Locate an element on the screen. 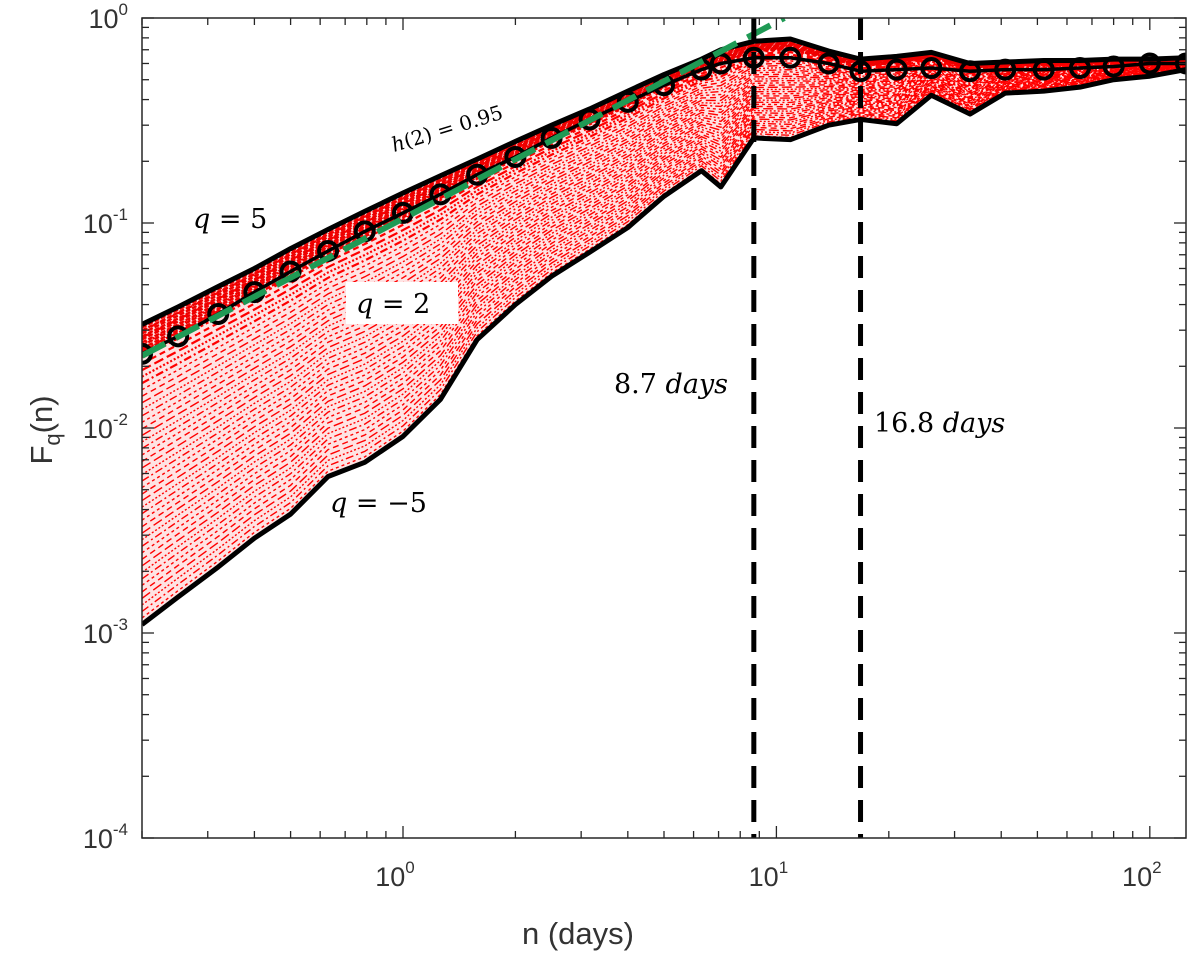  vline1-number: 8.7 is located at coordinates (635, 384).